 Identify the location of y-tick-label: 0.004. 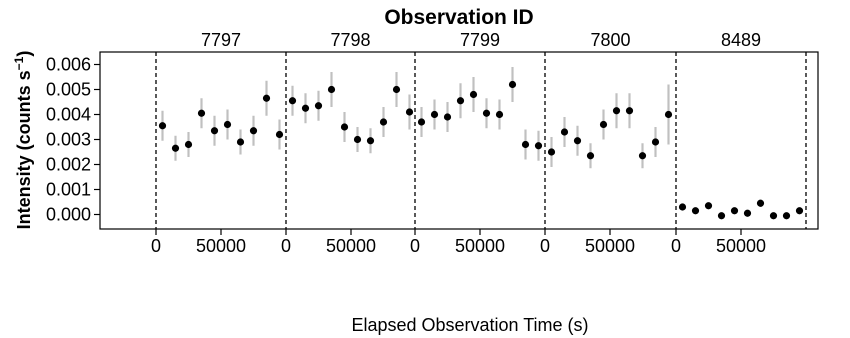
(68, 115).